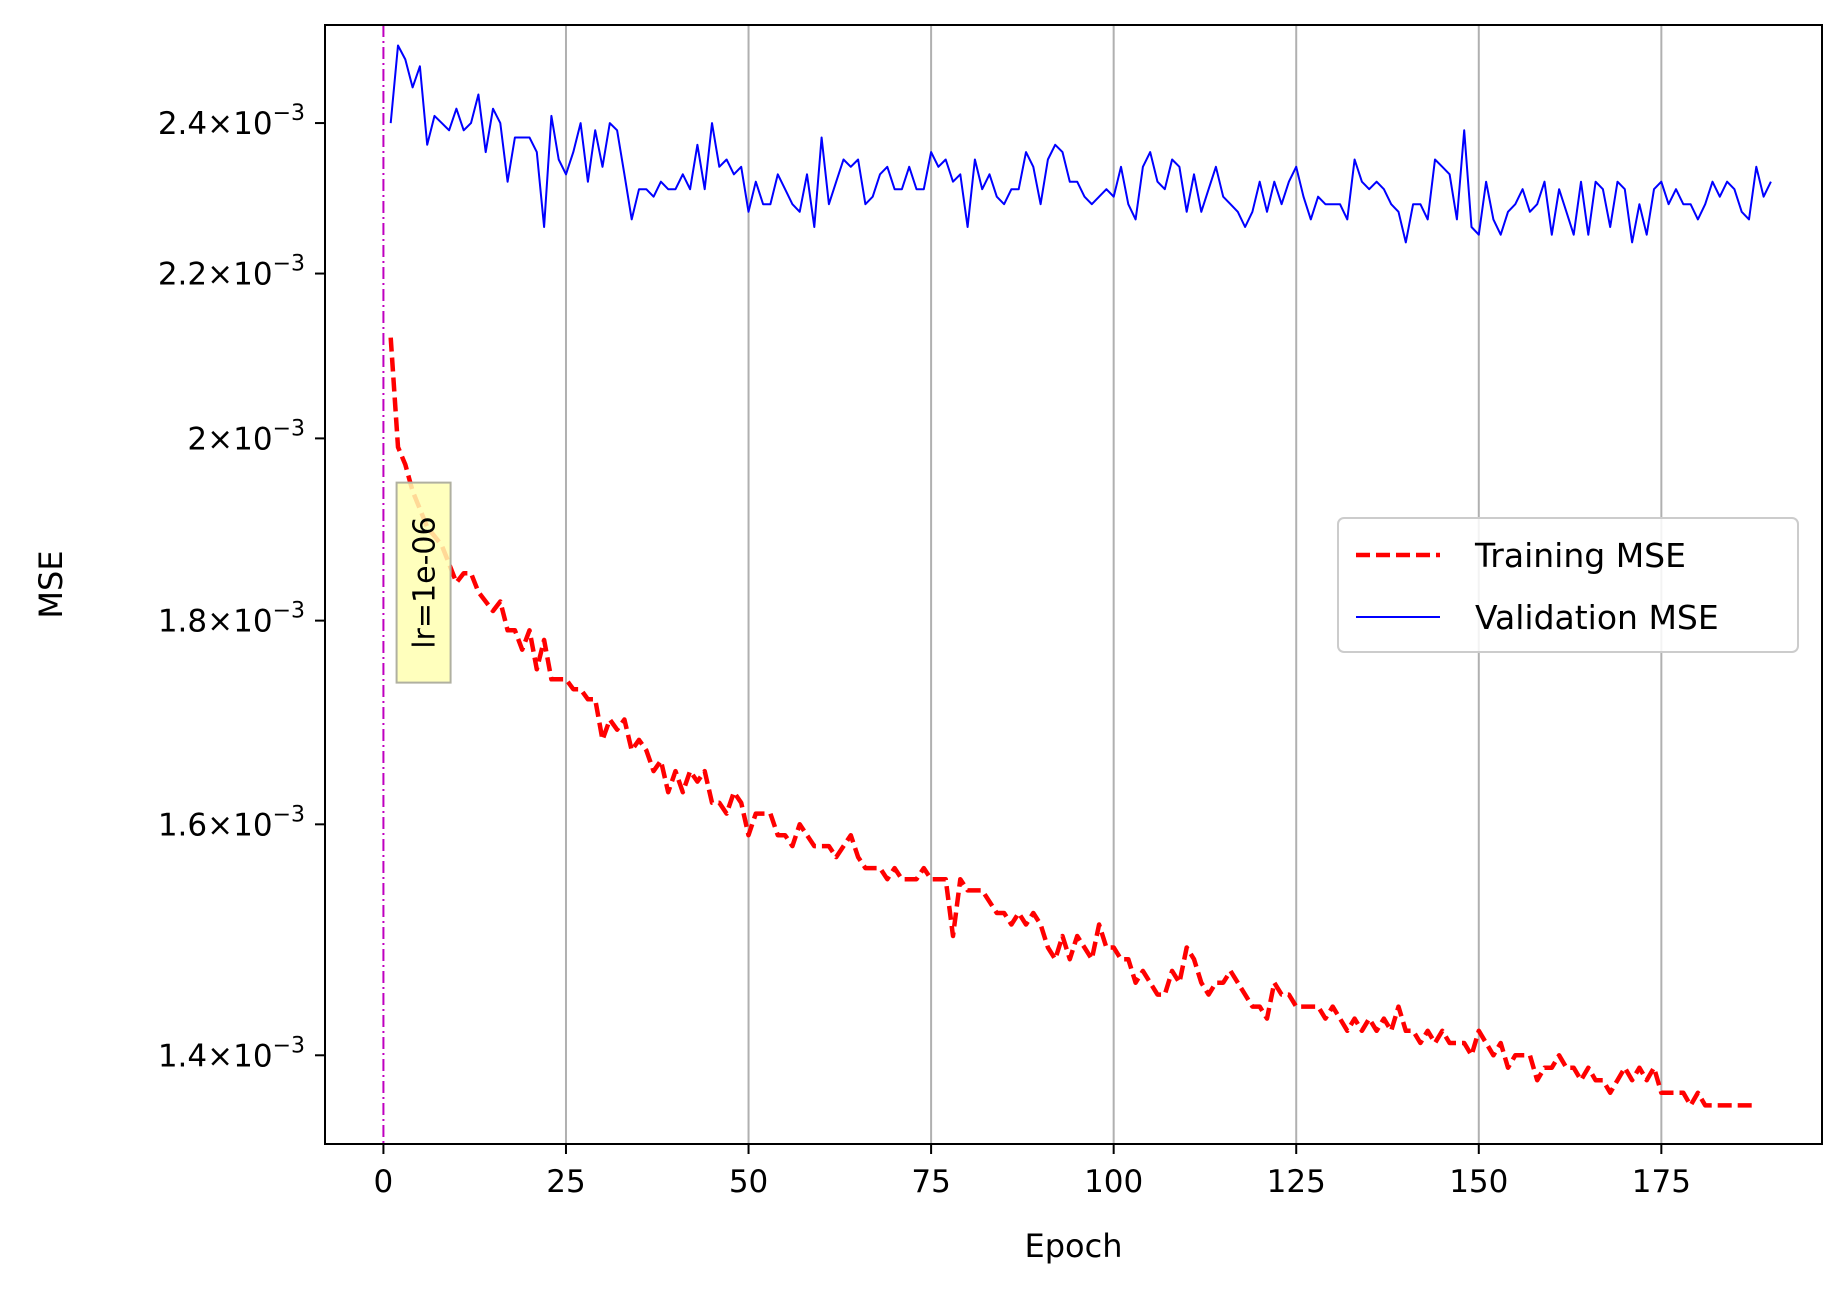 Image resolution: width=1840 pixels, height=1294 pixels. I want to click on x-tick-label: 175, so click(1661, 1182).